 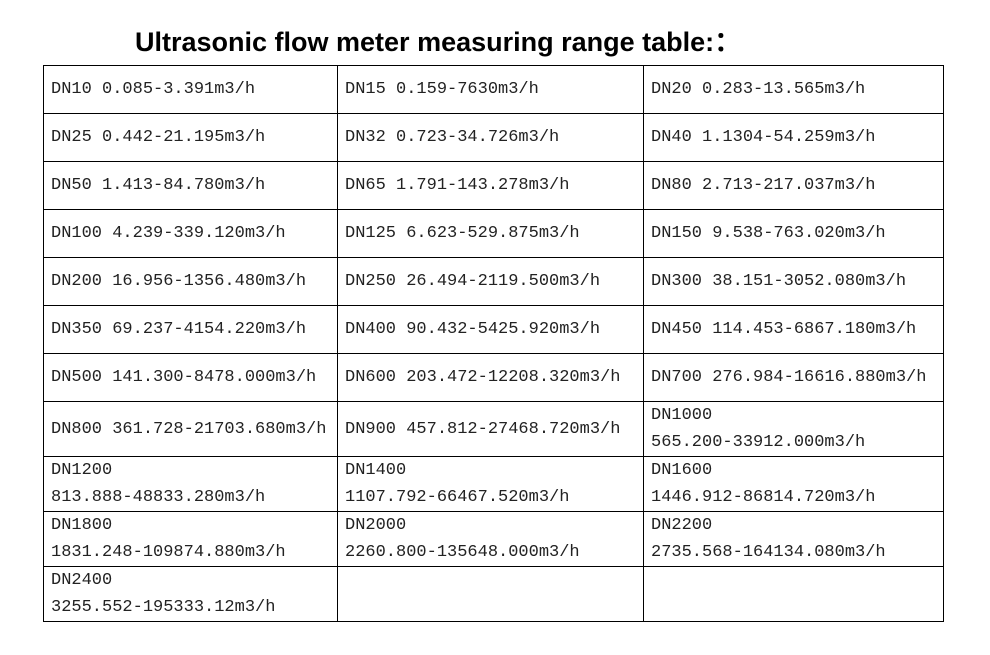 I want to click on cell-line: DN1800, so click(x=82, y=525).